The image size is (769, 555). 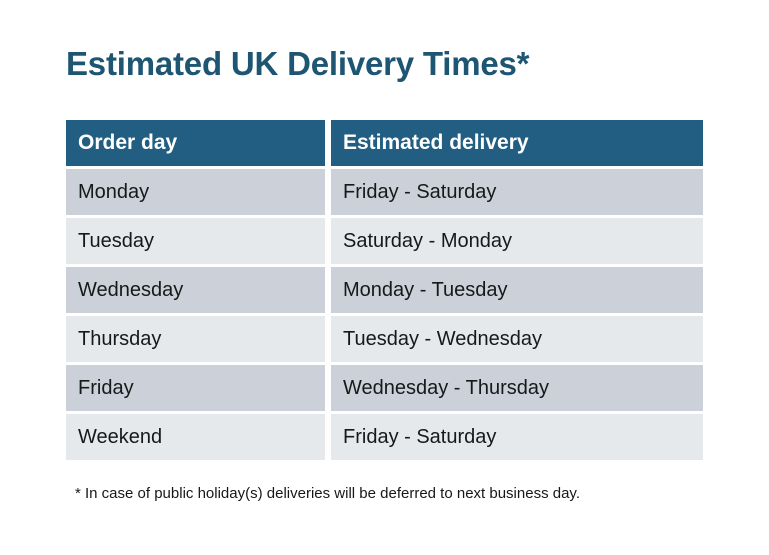 I want to click on cell-order-day: Monday, so click(x=195, y=192).